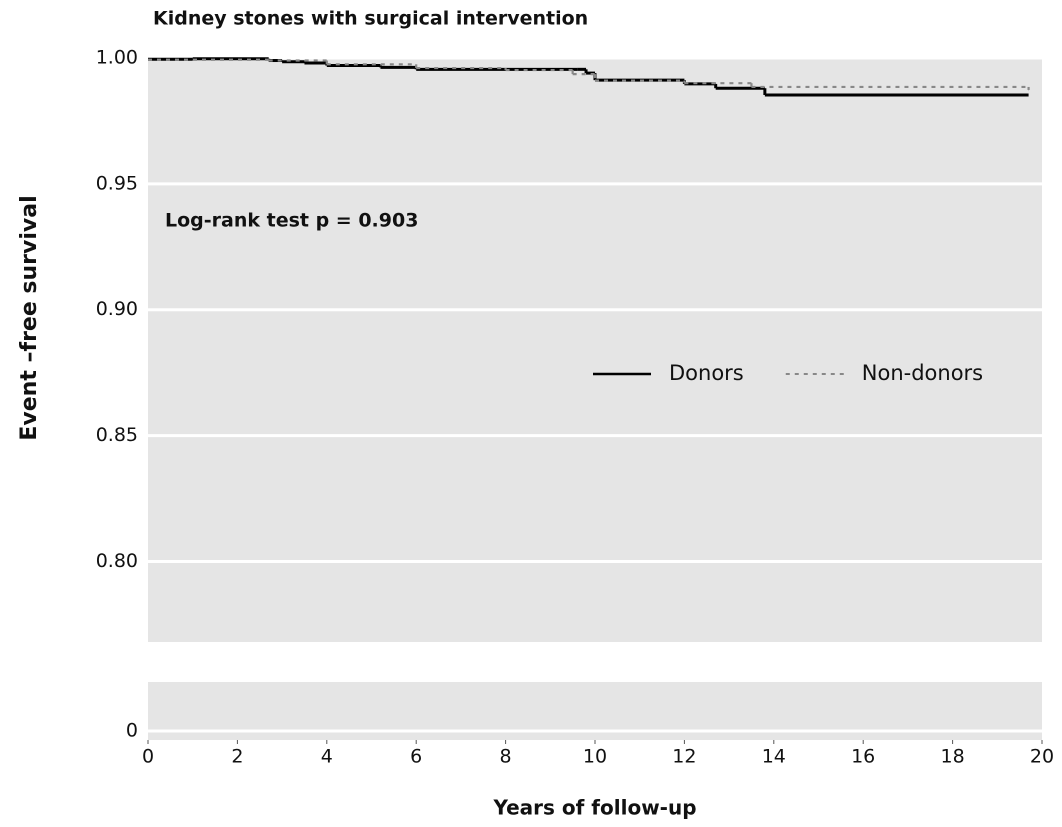  I want to click on chart-title: Kidney stones with surgical intervention, so click(370, 19).